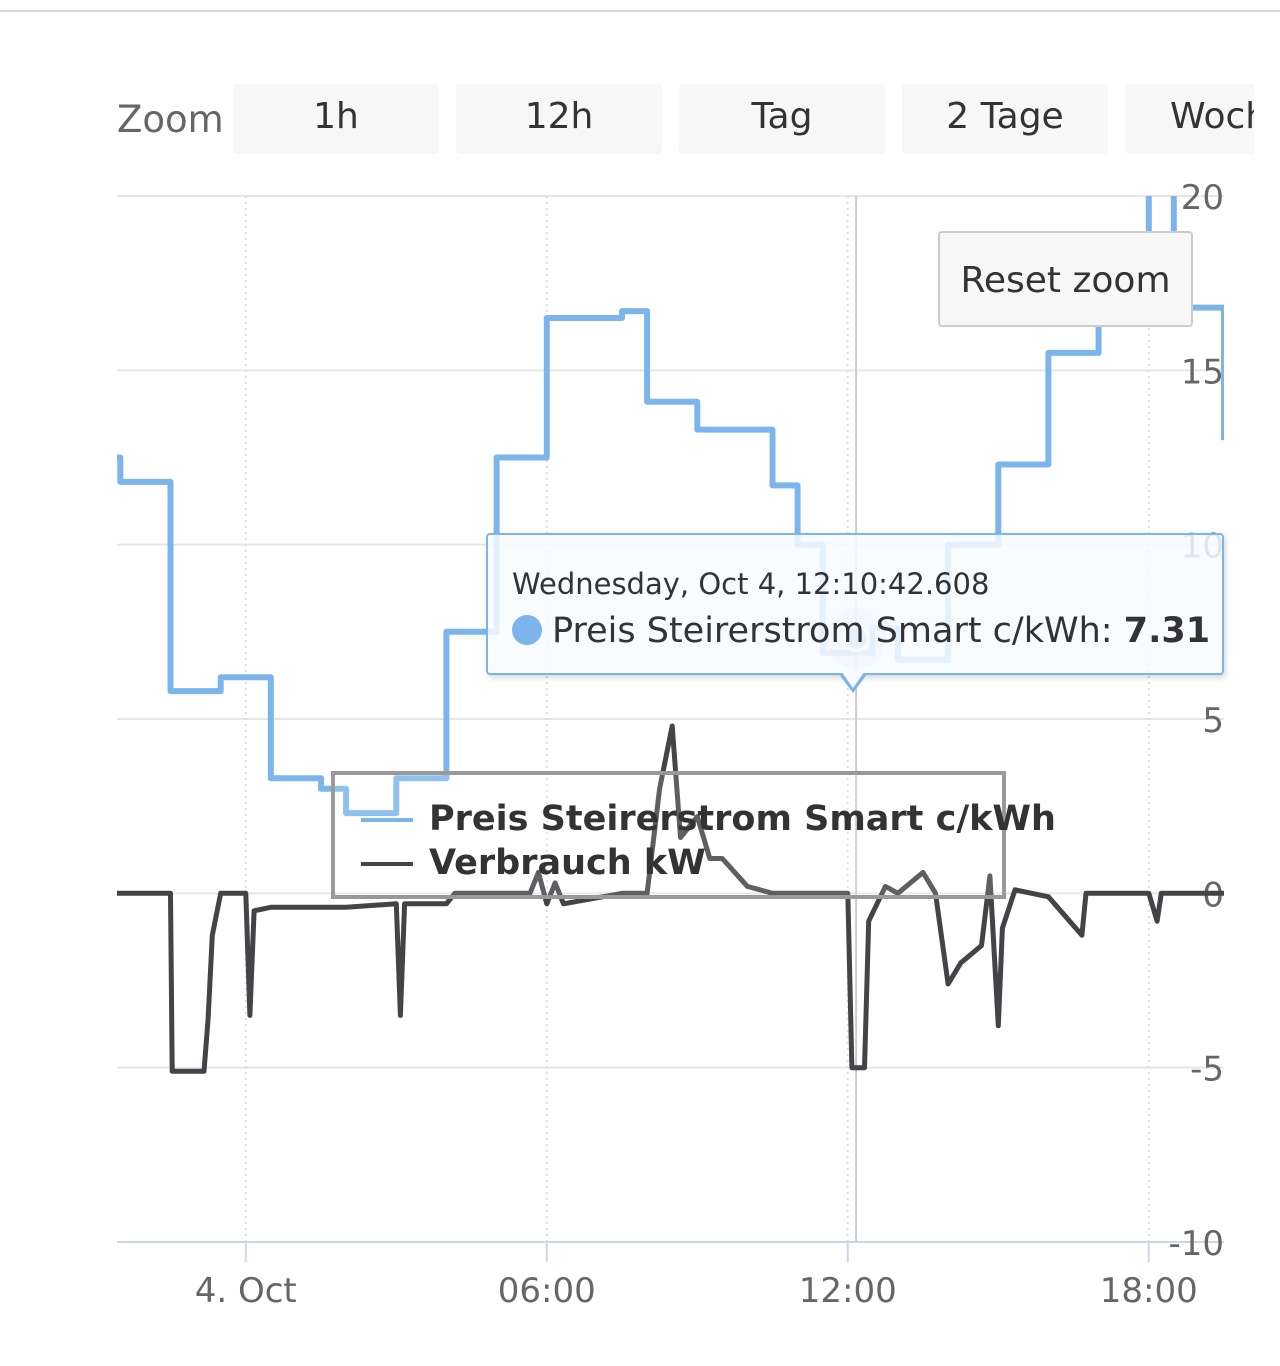 This screenshot has height=1366, width=1280. I want to click on legend-item-verbrauch: Verbrauch kW, so click(533, 863).